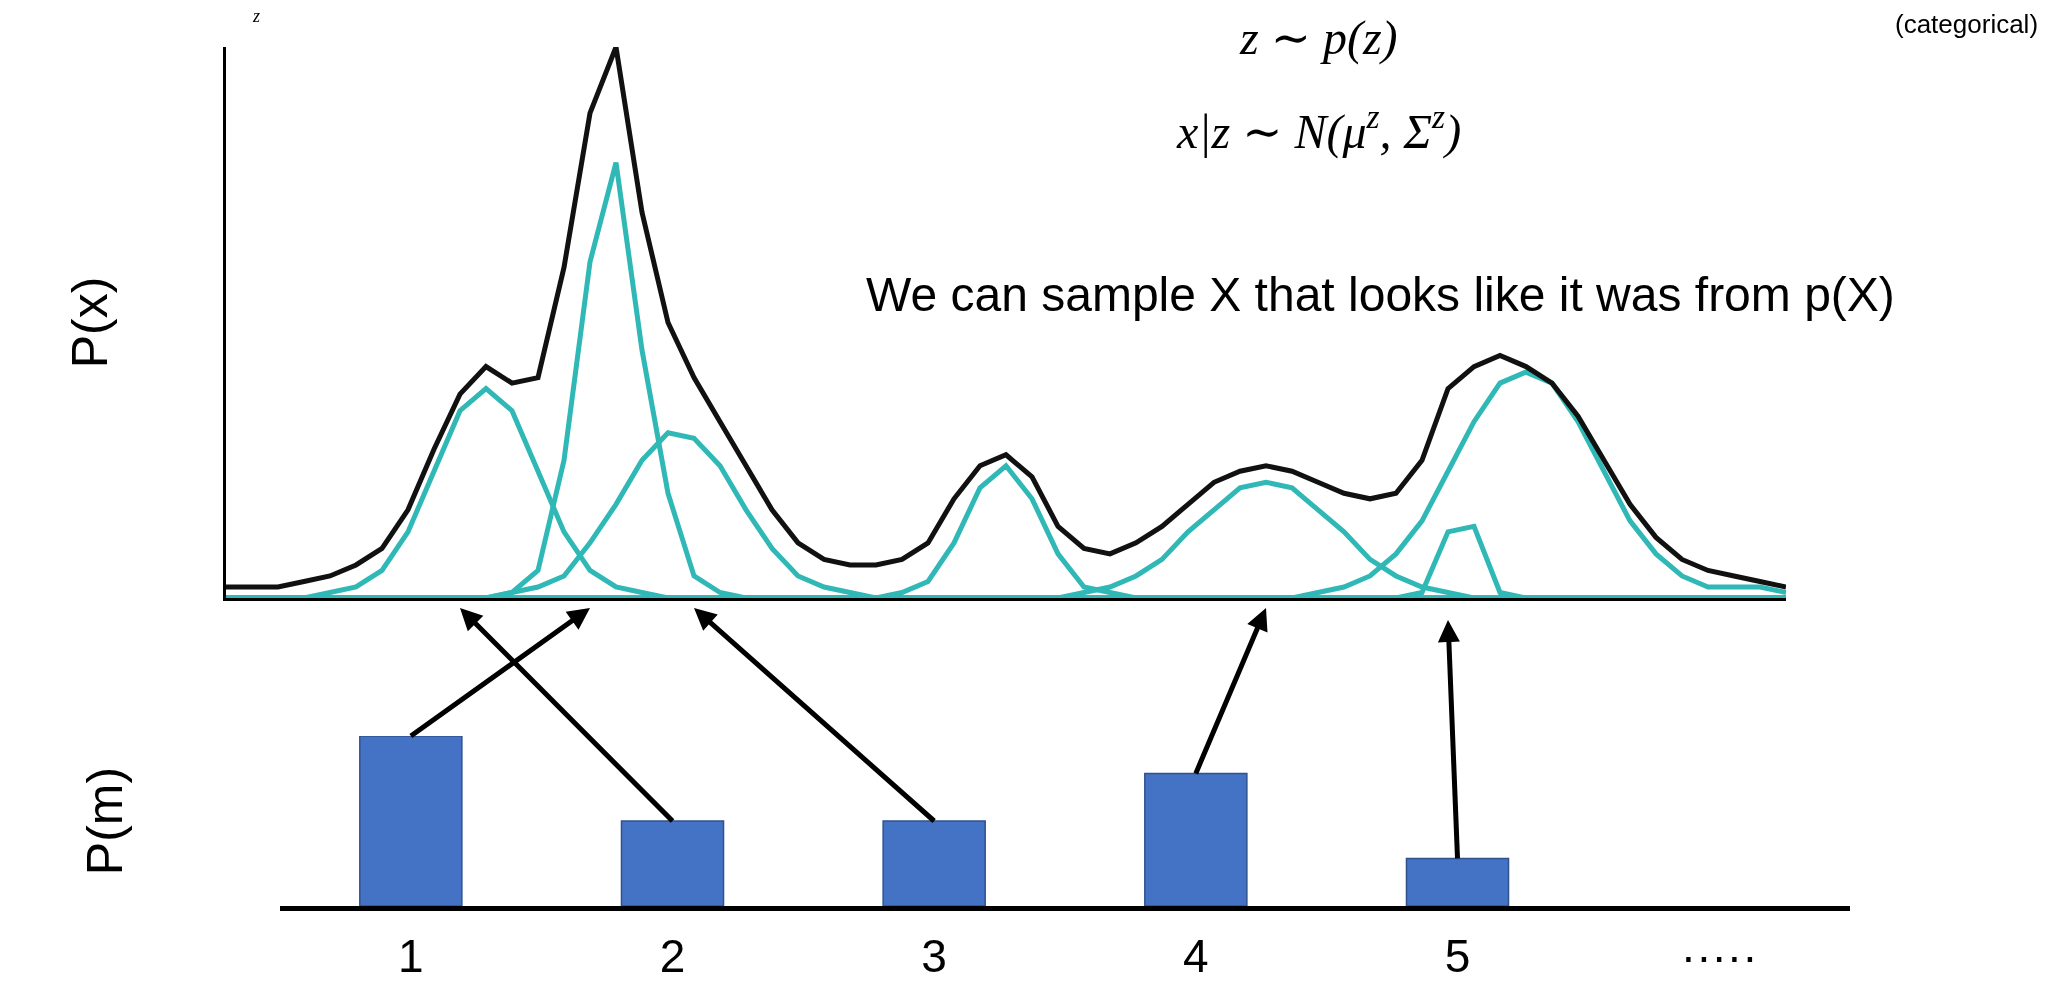 The image size is (2046, 991). What do you see at coordinates (90, 322) in the screenshot?
I see `y-axis-title: P(x)` at bounding box center [90, 322].